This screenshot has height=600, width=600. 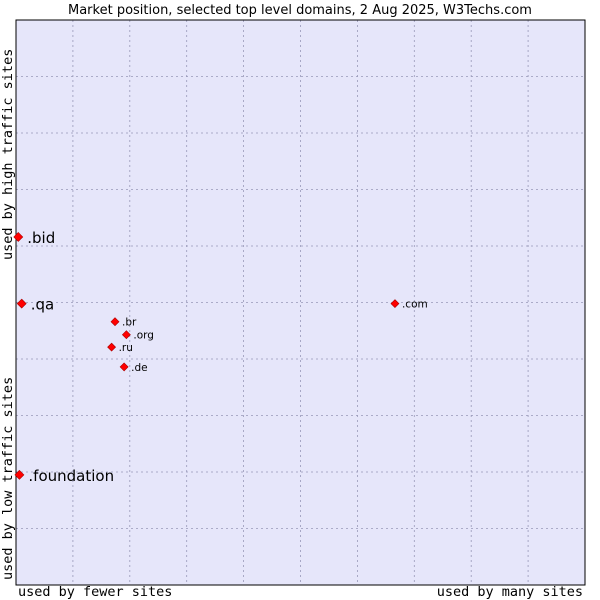 I want to click on point-label-qa: .qa, so click(x=42, y=305).